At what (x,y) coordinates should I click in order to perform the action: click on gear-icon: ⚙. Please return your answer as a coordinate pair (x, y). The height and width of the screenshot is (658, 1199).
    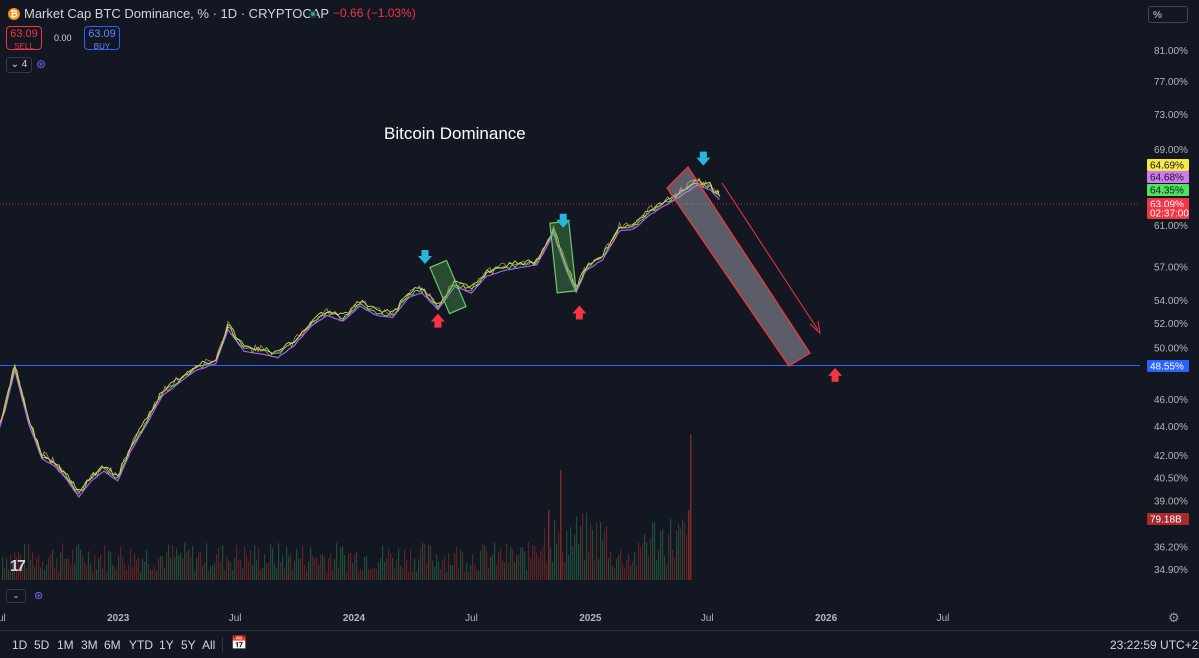
    Looking at the image, I should click on (1174, 617).